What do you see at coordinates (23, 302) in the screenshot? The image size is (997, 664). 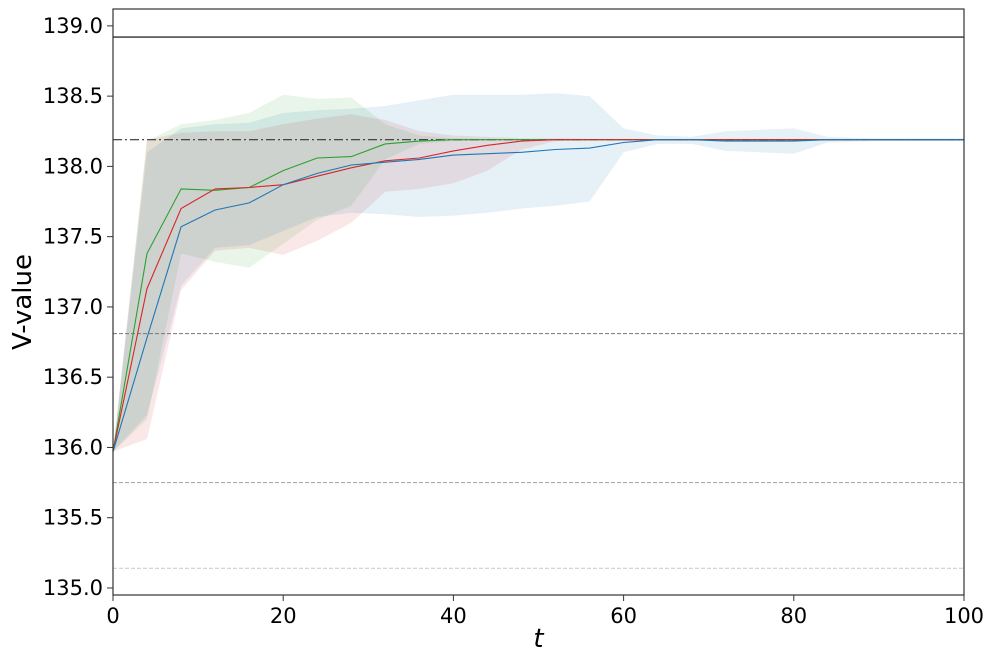 I see `y-axis-label: V-value` at bounding box center [23, 302].